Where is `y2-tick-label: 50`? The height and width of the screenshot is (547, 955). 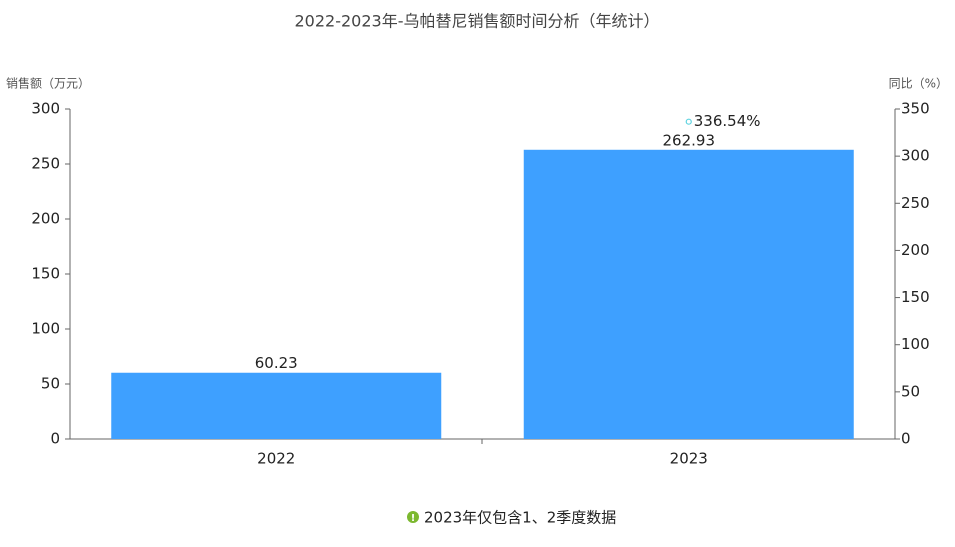
y2-tick-label: 50 is located at coordinates (910, 391).